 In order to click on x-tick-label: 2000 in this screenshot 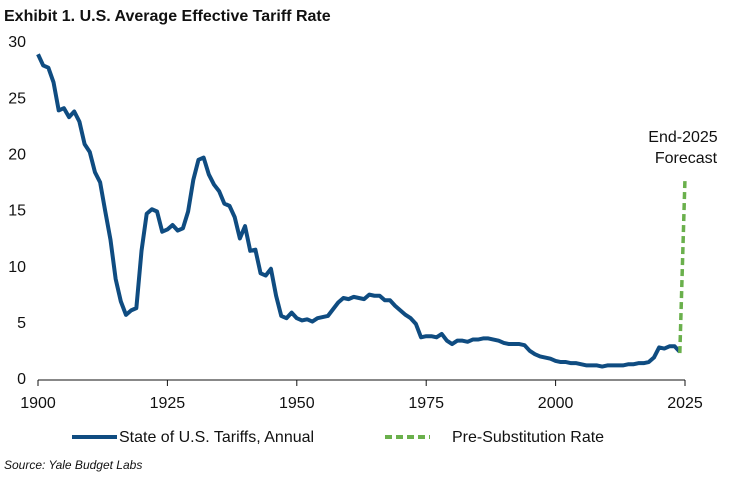, I will do `click(556, 403)`.